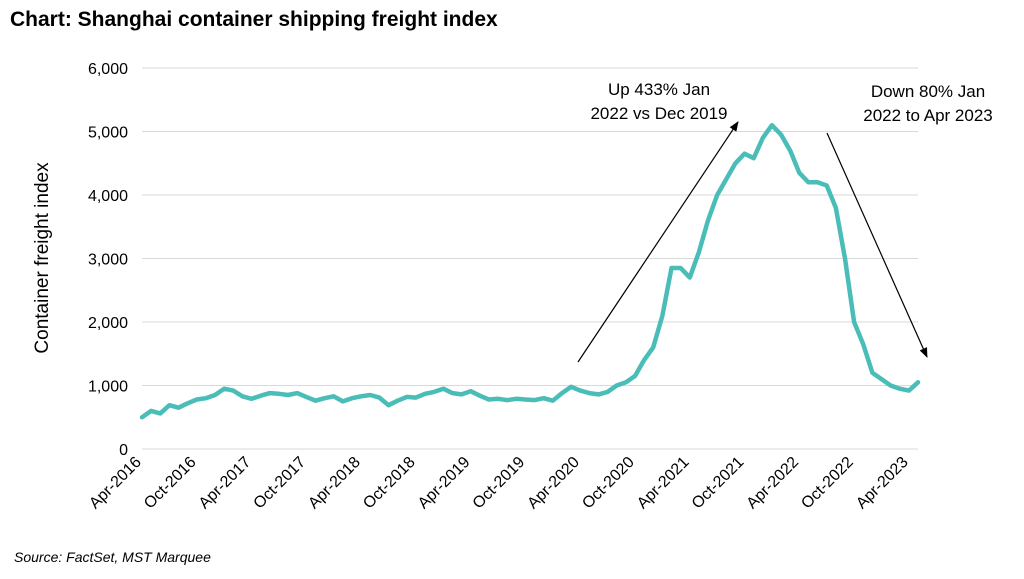 The image size is (1024, 579). I want to click on x-tick-label: Oct-2016, so click(170, 483).